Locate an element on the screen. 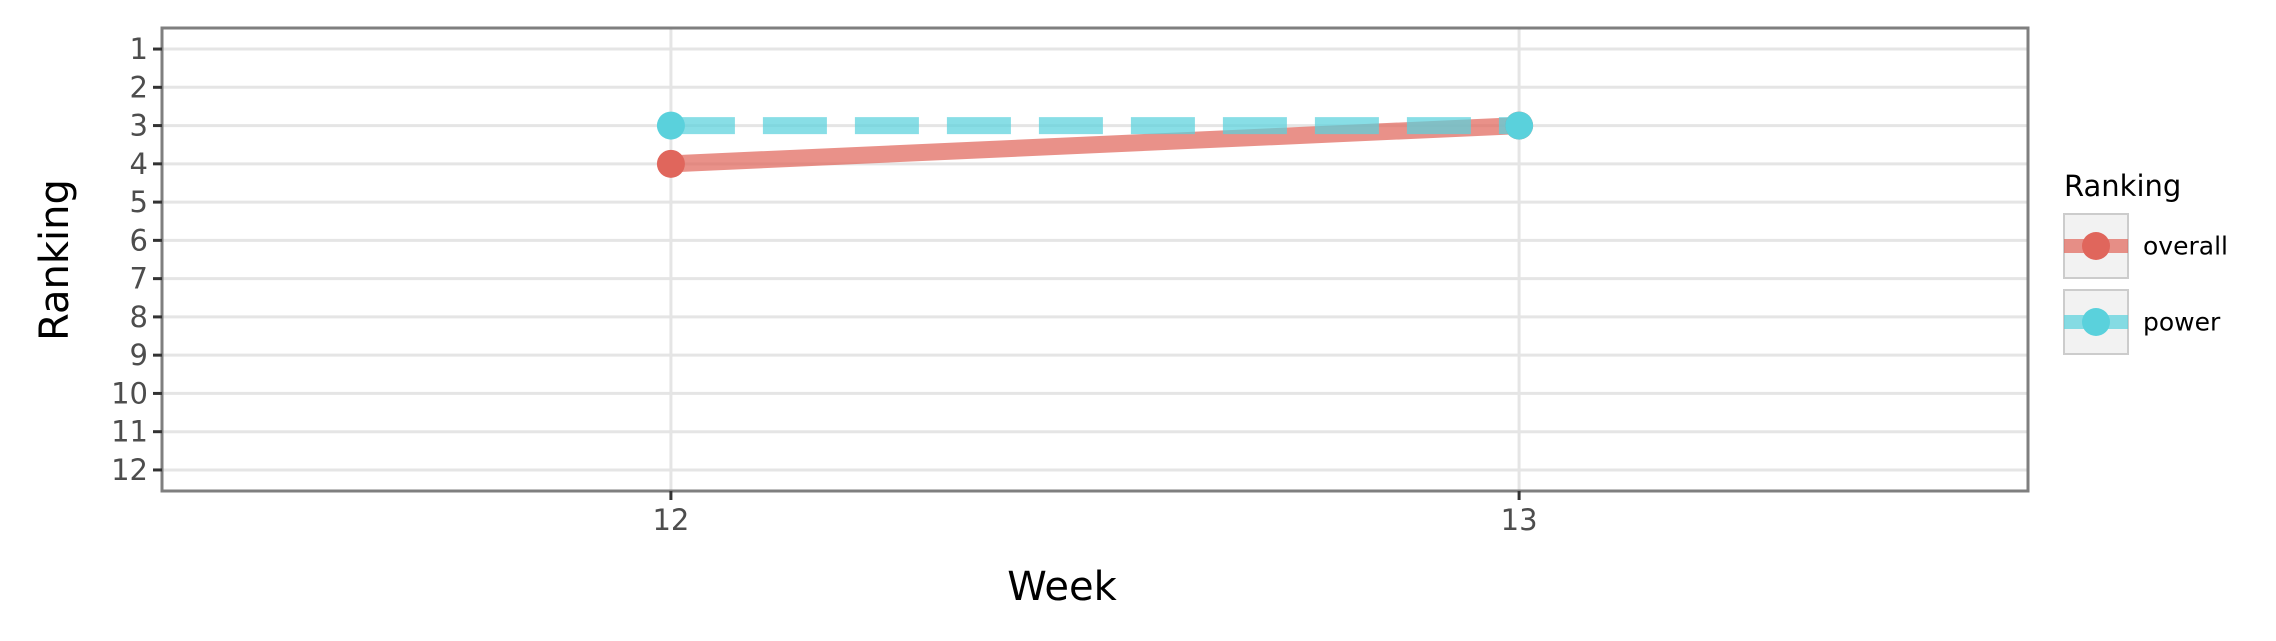 Image resolution: width=2276 pixels, height=641 pixels. legend: Ranking overall power is located at coordinates (2145, 262).